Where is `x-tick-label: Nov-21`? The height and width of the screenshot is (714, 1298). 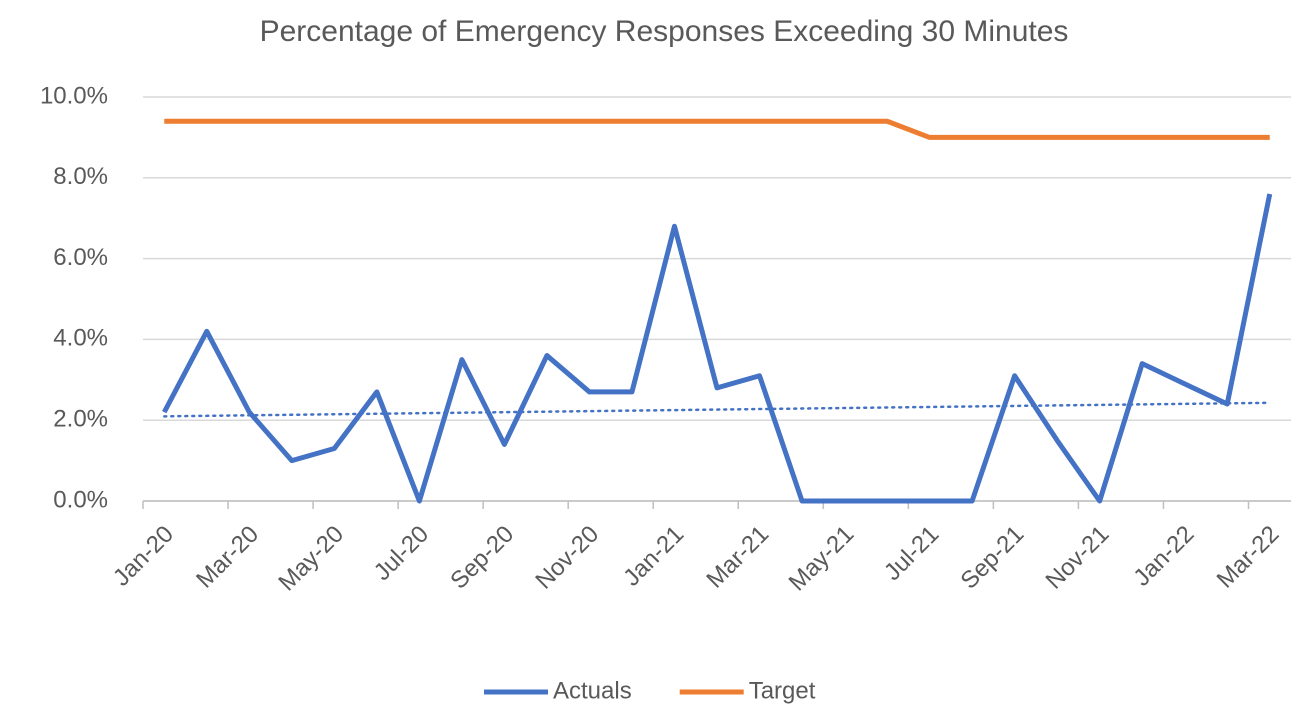
x-tick-label: Nov-21 is located at coordinates (1078, 558).